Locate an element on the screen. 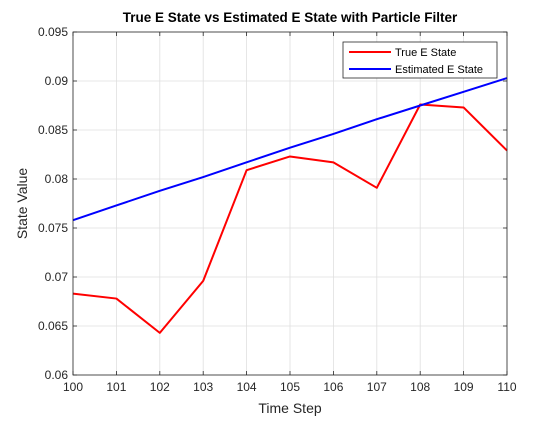 The height and width of the screenshot is (425, 560). x-tick-label: 106 is located at coordinates (333, 387).